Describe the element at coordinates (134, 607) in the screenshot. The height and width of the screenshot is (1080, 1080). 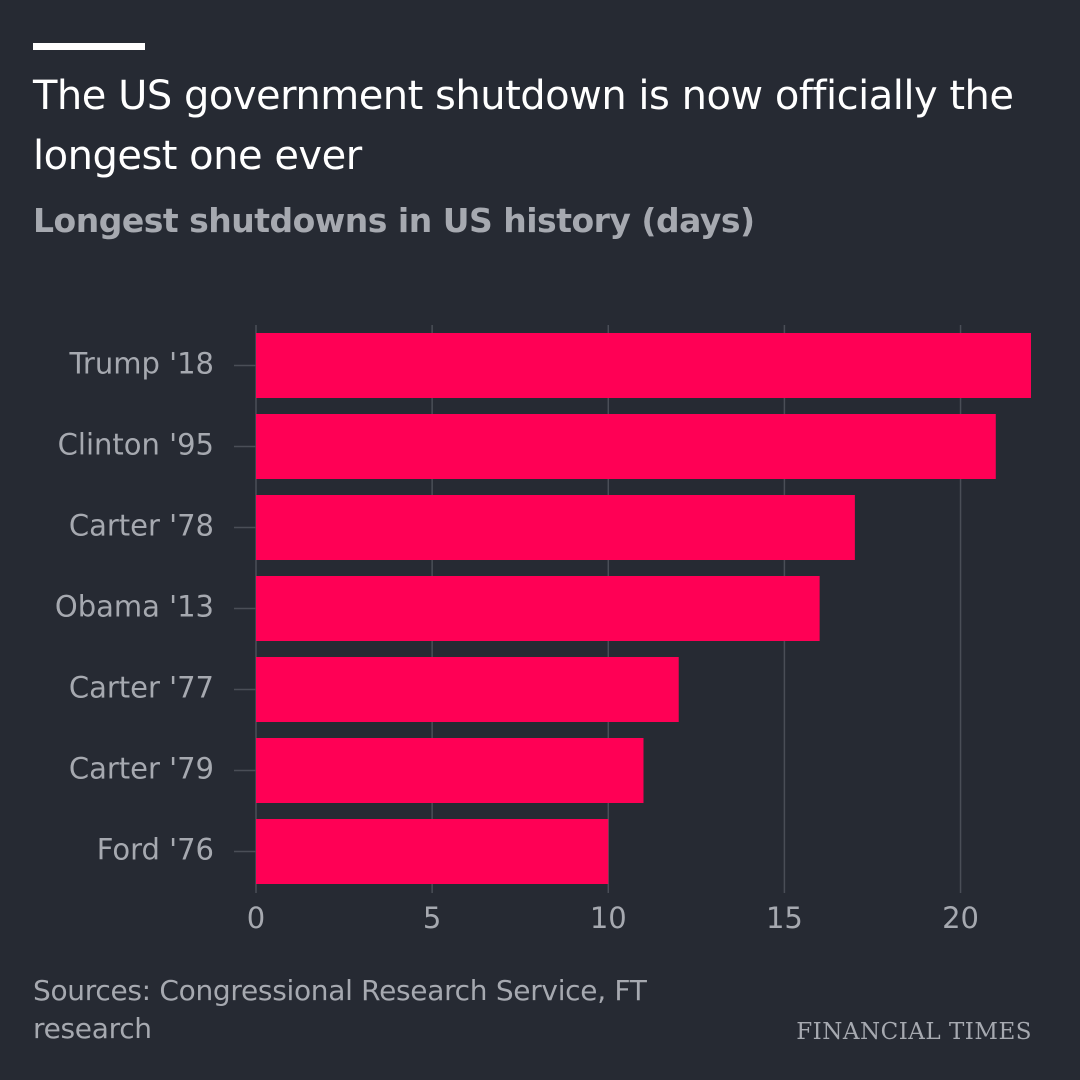
I see `category-label: Obama '13` at that location.